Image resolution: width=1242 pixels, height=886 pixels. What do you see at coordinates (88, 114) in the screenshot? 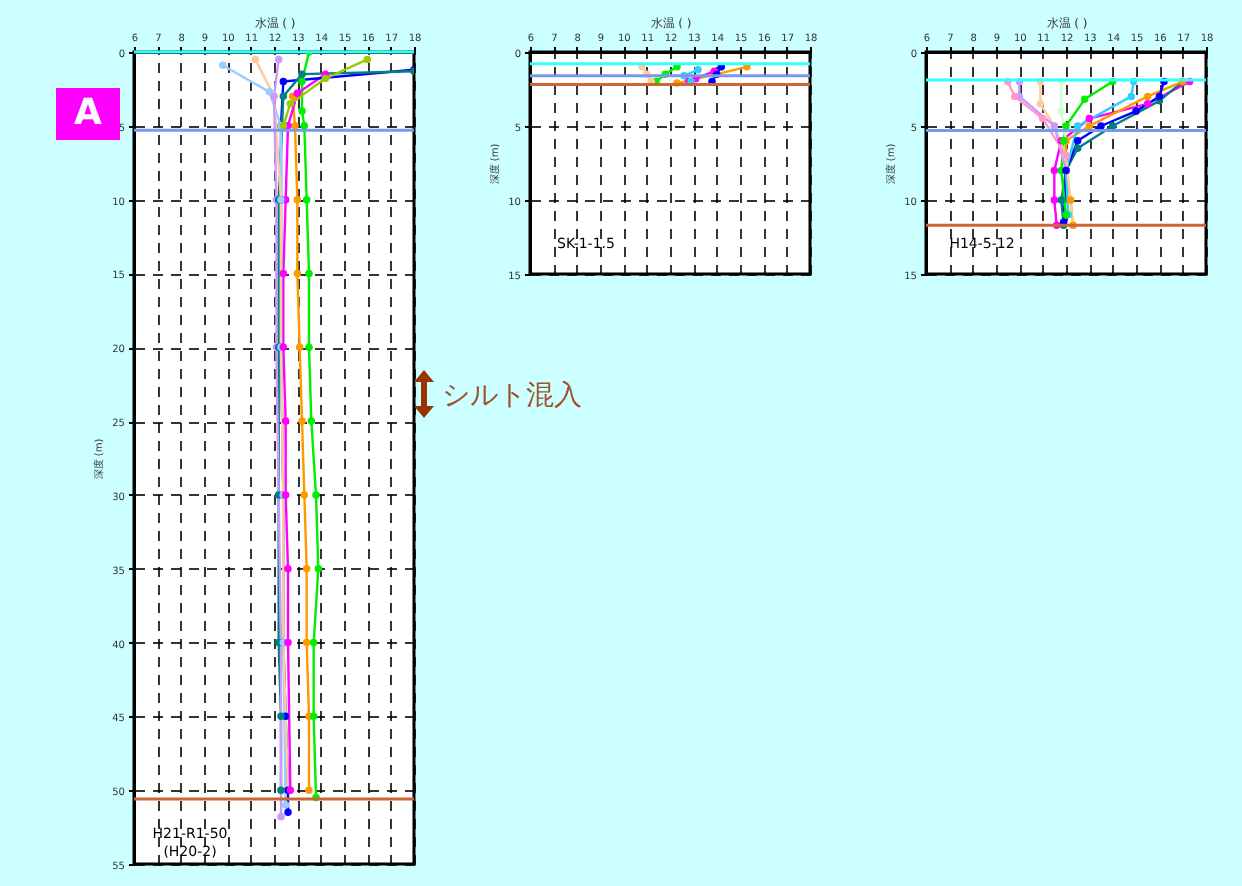
I see `text: A` at bounding box center [88, 114].